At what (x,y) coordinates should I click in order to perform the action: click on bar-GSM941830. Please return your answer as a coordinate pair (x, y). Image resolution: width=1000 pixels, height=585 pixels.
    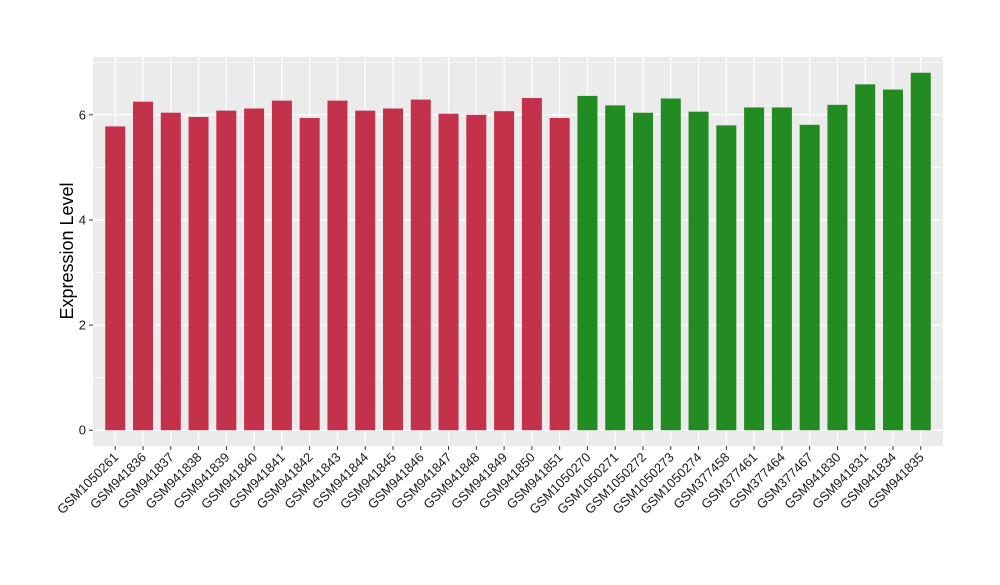
    Looking at the image, I should click on (837, 267).